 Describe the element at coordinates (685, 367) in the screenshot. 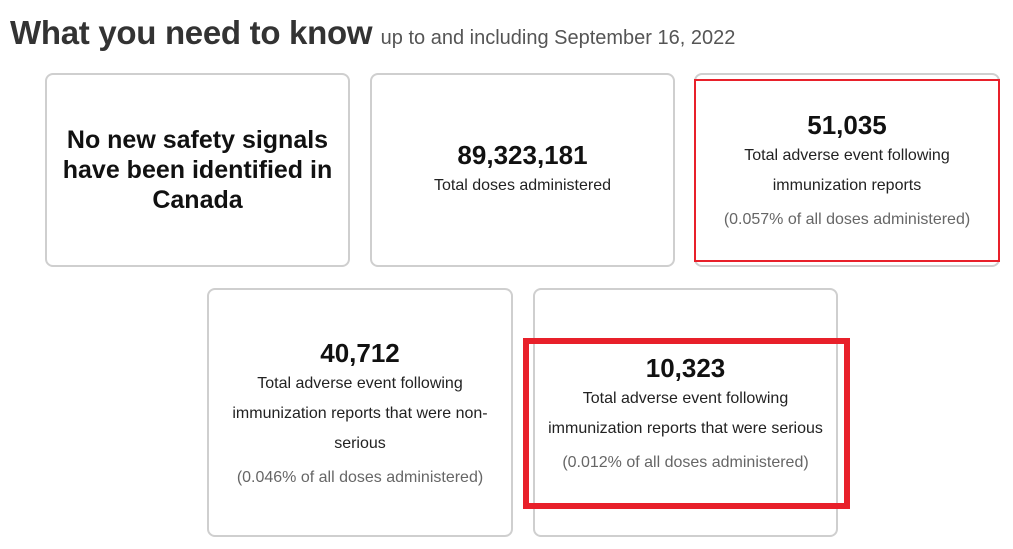

I see `serious-reports-number: 10,323` at that location.